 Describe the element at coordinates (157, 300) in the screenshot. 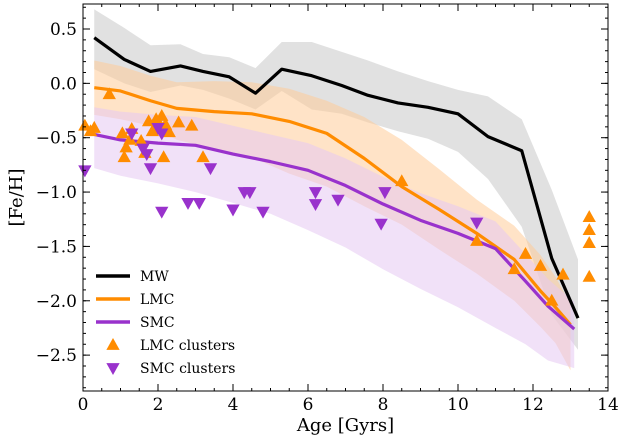

I see `legend-label: LMC` at that location.